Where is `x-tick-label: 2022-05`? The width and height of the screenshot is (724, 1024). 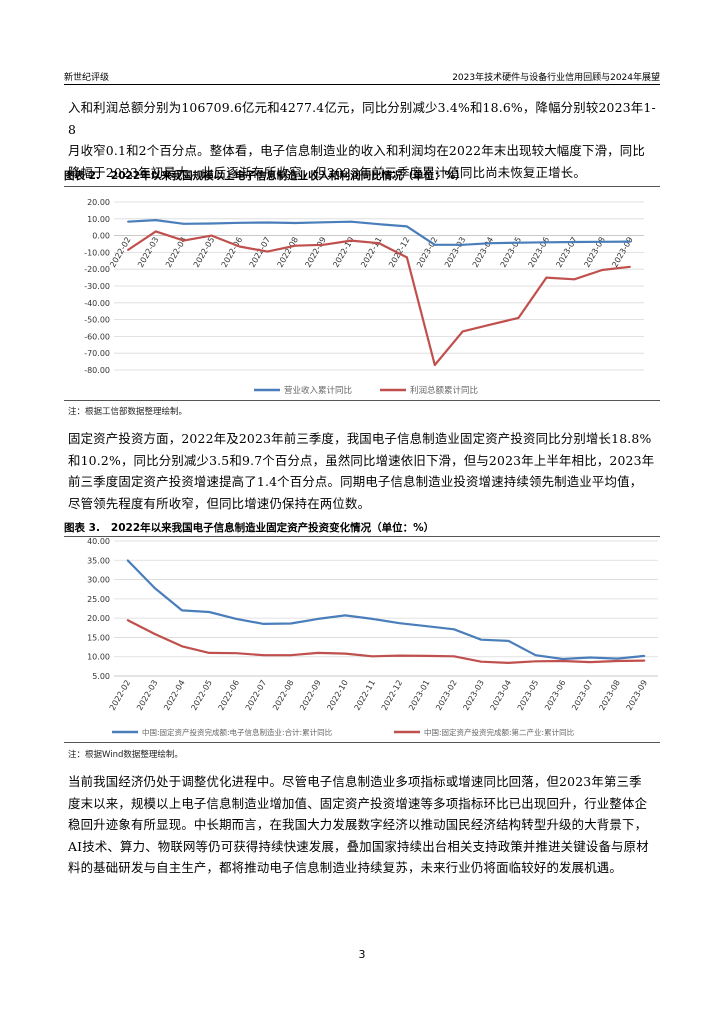 x-tick-label: 2022-05 is located at coordinates (201, 695).